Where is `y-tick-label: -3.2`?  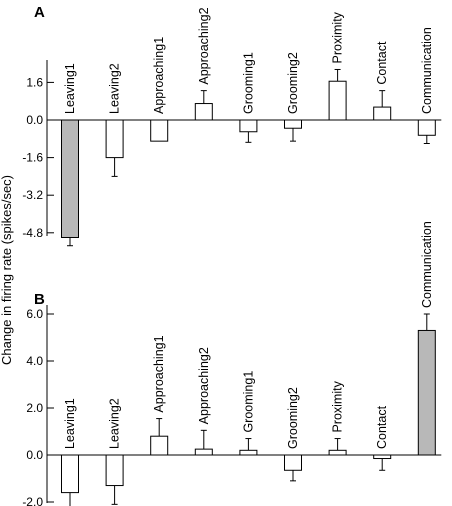 y-tick-label: -3.2 is located at coordinates (32, 195).